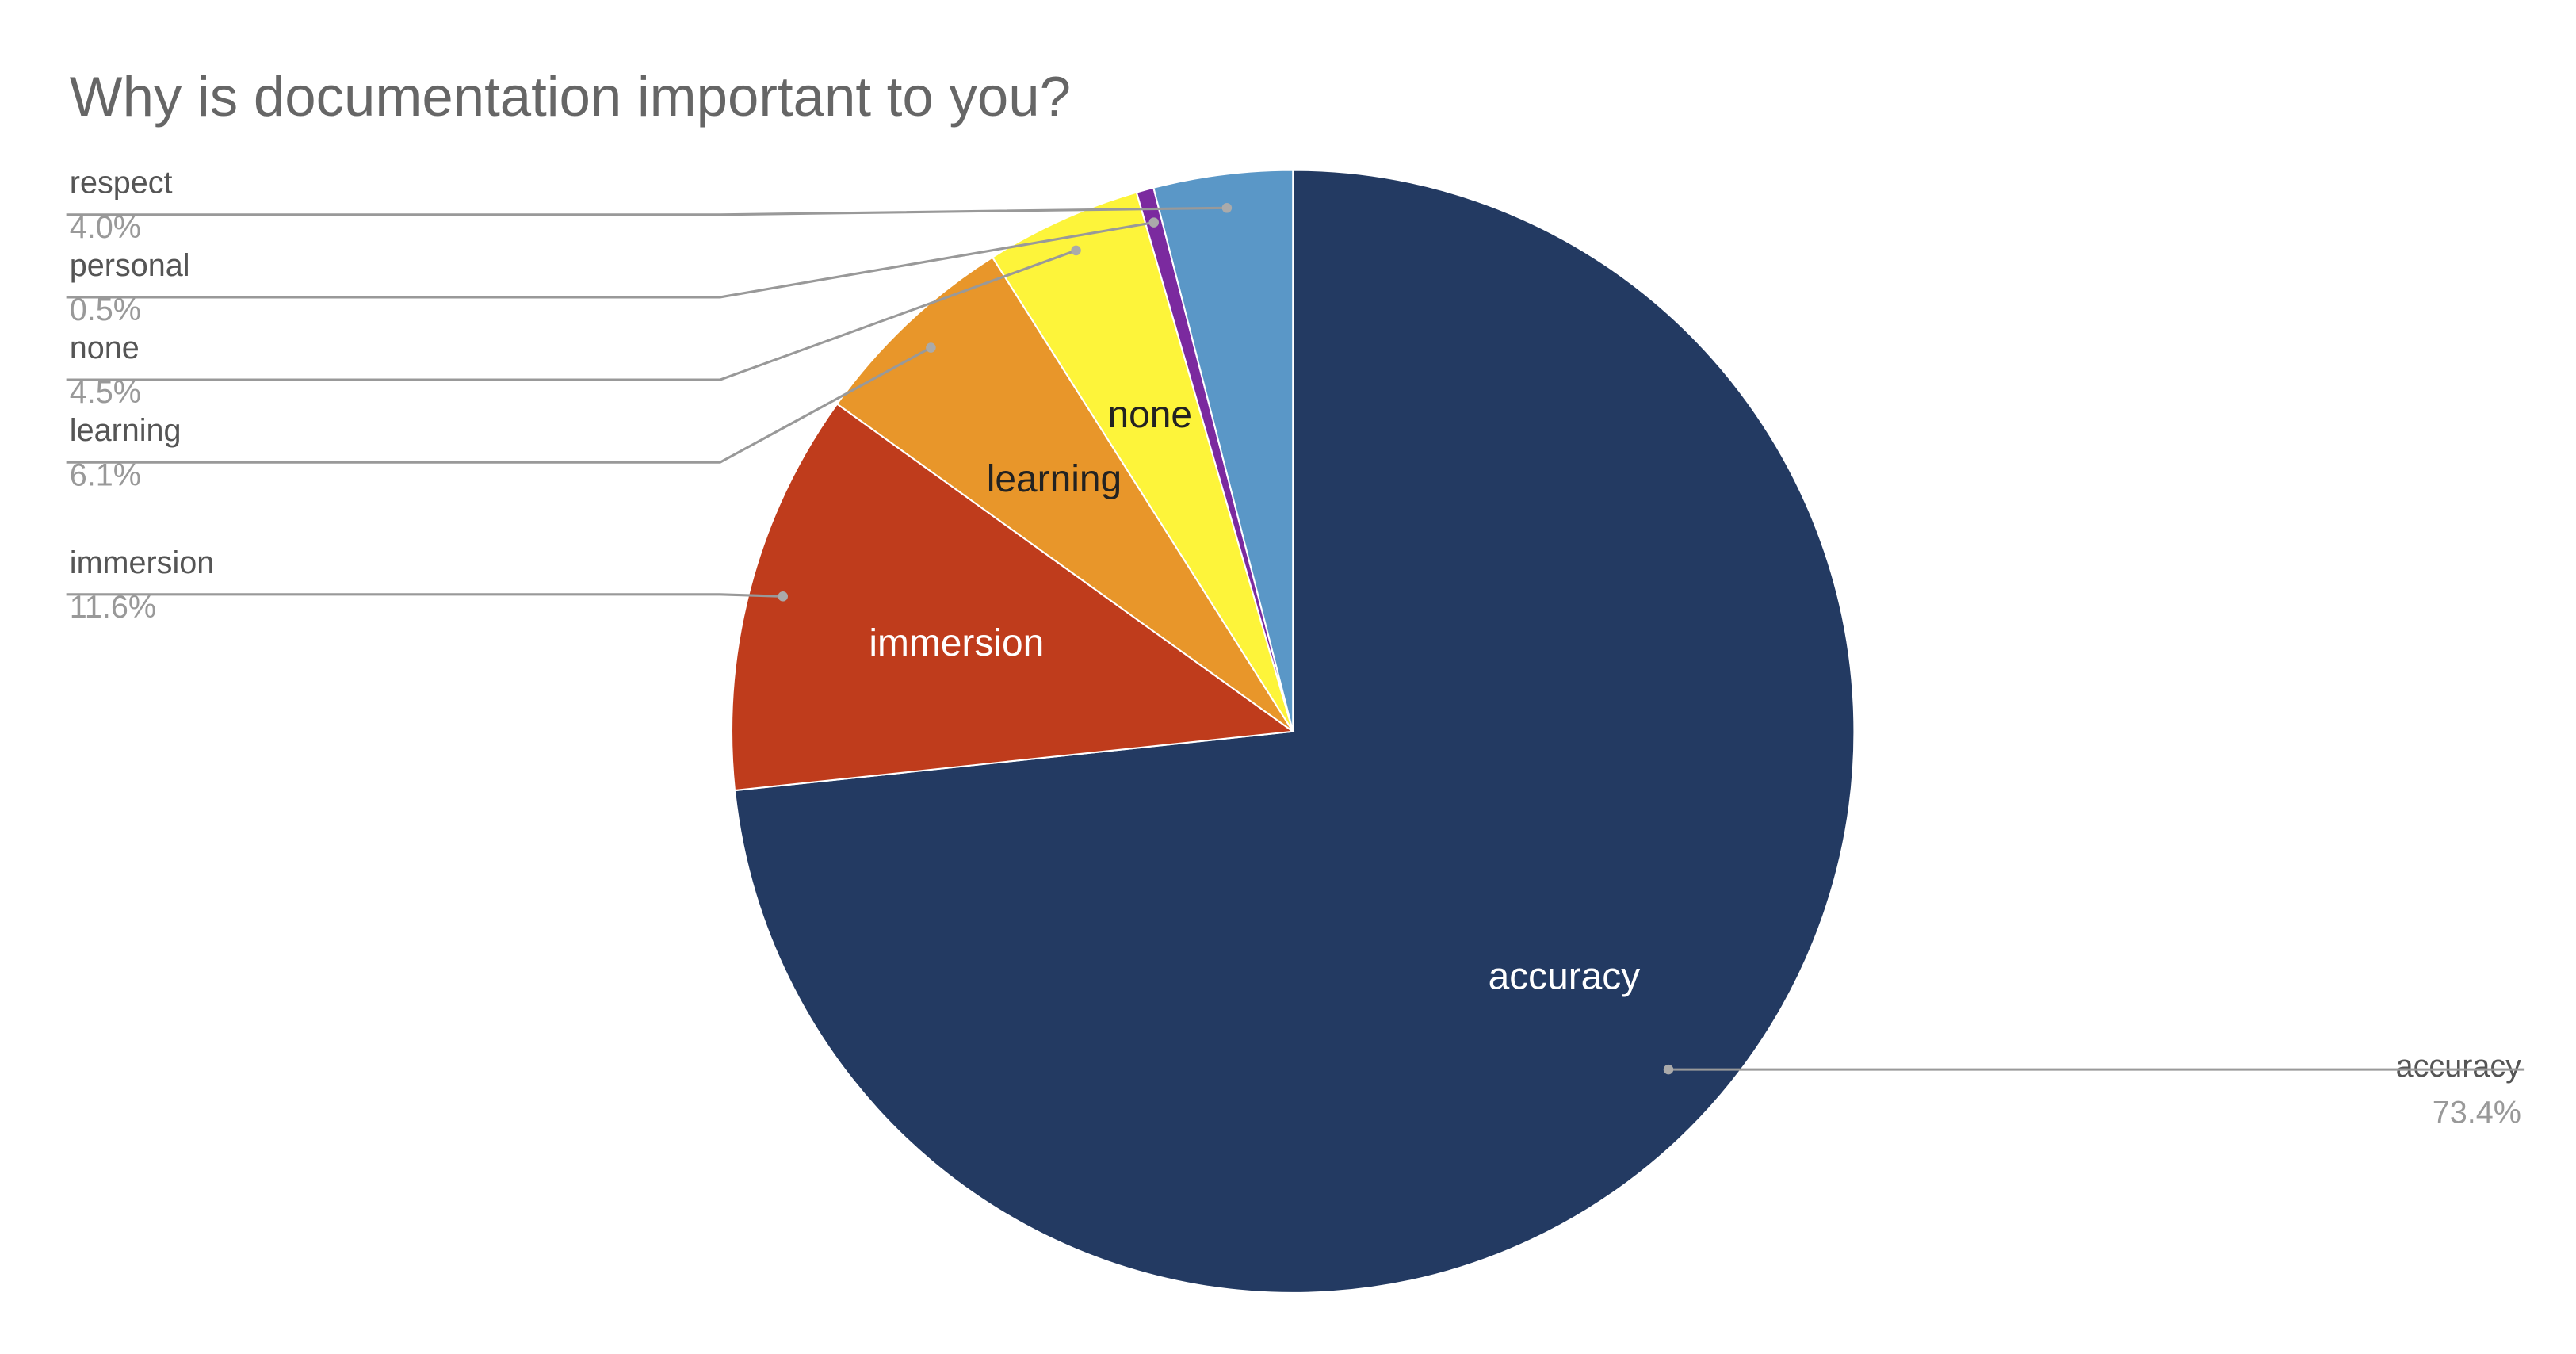 This screenshot has width=2576, height=1354. What do you see at coordinates (1565, 976) in the screenshot?
I see `slice-label: accuracy` at bounding box center [1565, 976].